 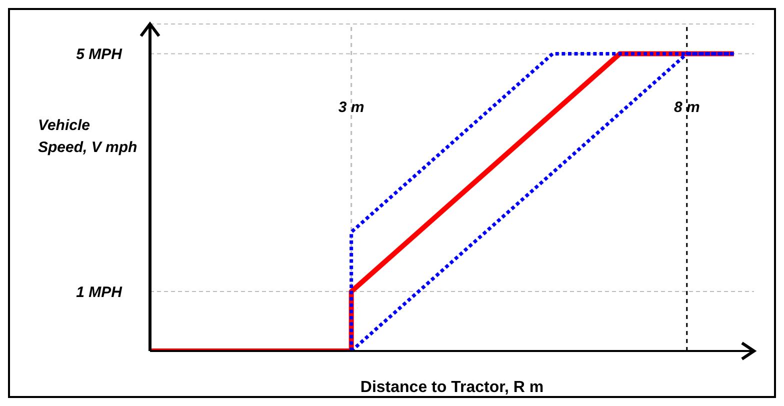 What do you see at coordinates (351, 107) in the screenshot?
I see `ref-line-label: 3 m` at bounding box center [351, 107].